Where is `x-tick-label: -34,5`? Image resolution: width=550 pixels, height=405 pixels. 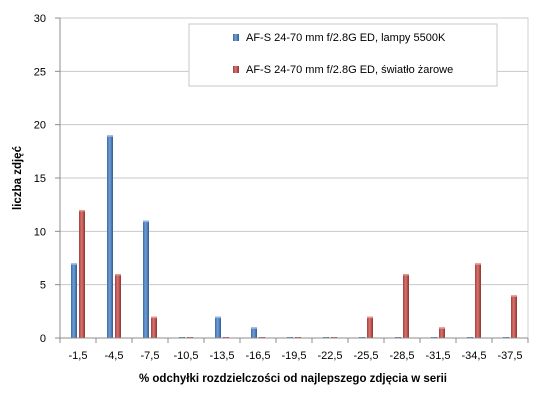 x-tick-label: -34,5 is located at coordinates (473, 356).